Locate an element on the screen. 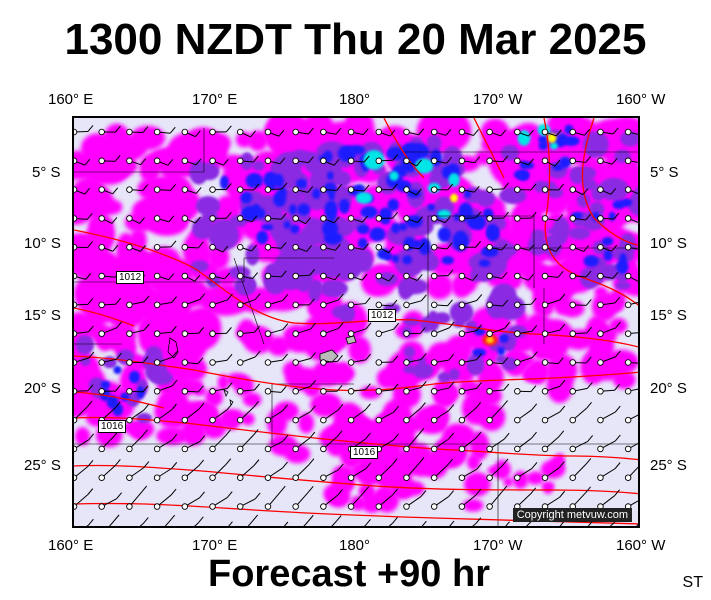 This screenshot has height=600, width=711. lat-label-left-25s: 25° S is located at coordinates (42, 465).